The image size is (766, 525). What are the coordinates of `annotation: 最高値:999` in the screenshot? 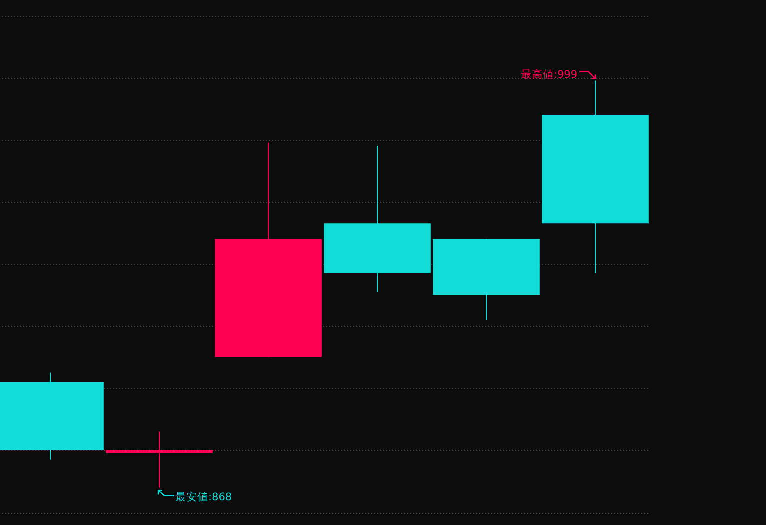 It's located at (549, 74).